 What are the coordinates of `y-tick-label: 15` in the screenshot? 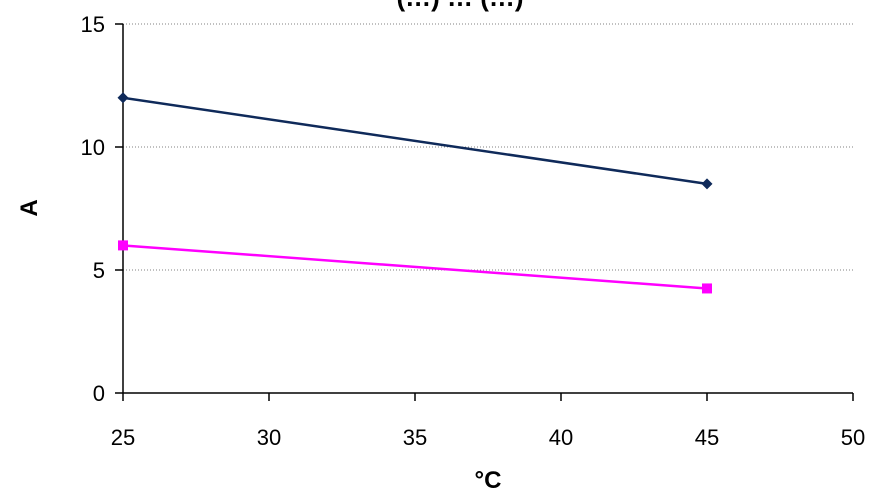 It's located at (93, 24).